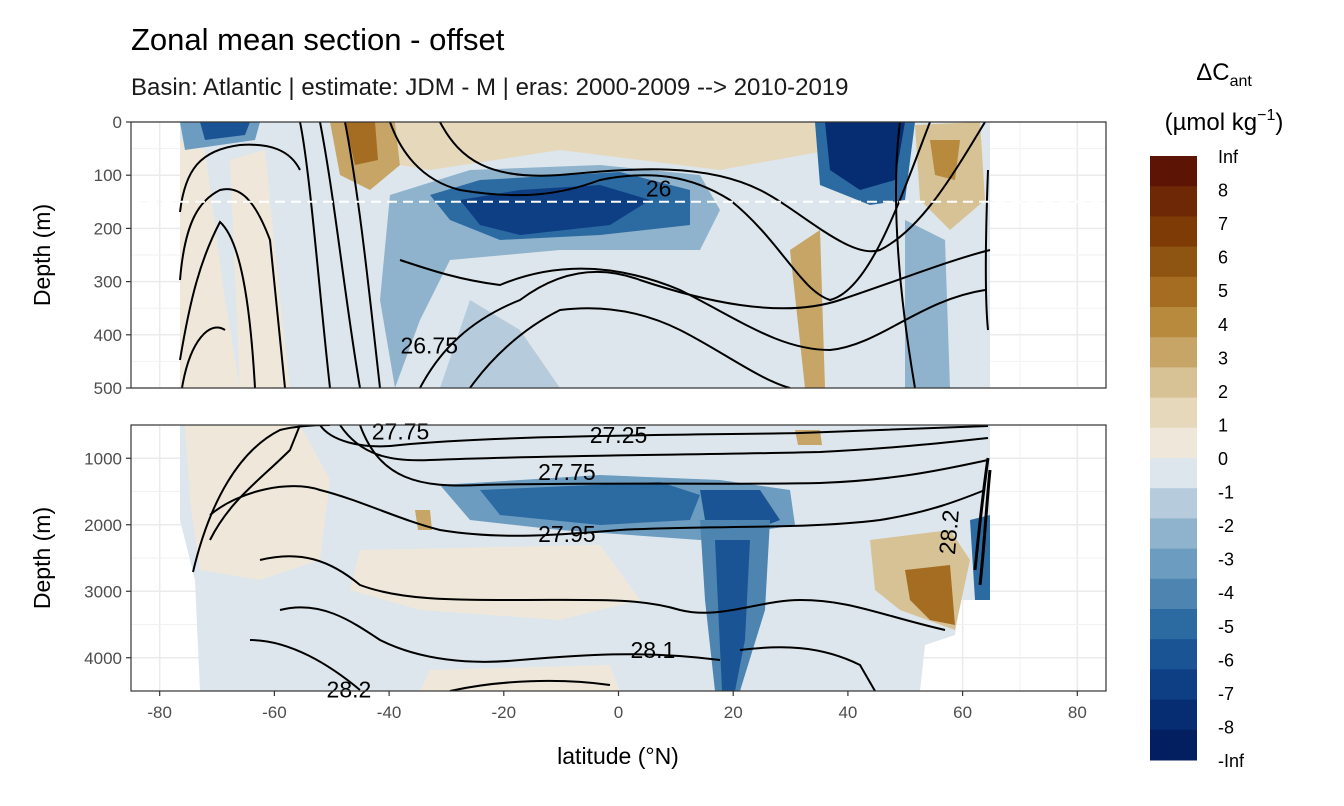  What do you see at coordinates (1223, 258) in the screenshot?
I see `legend-label: 6` at bounding box center [1223, 258].